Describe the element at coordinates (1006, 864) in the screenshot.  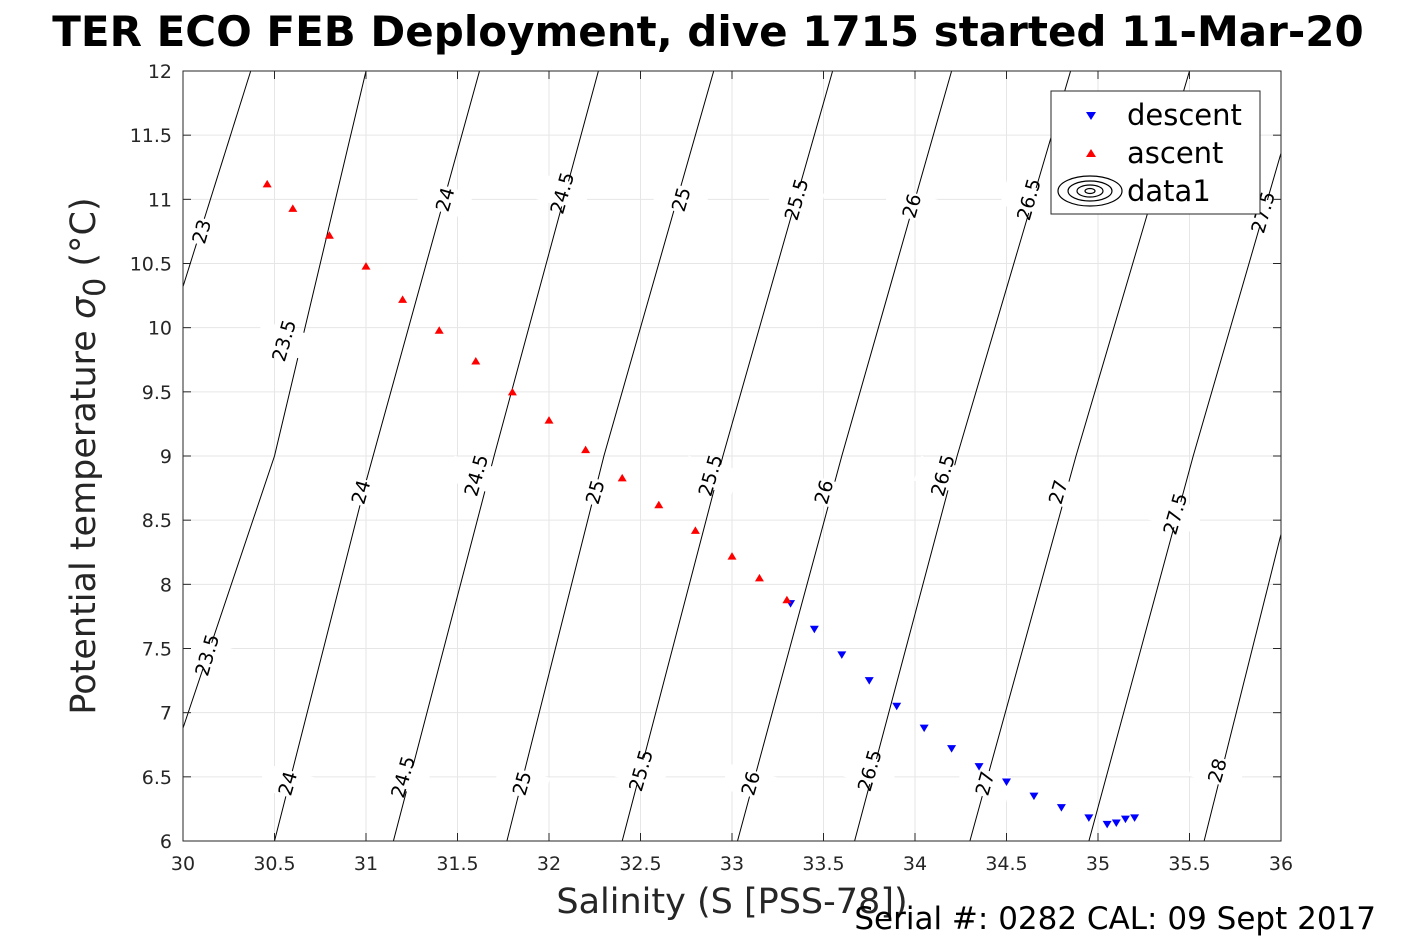
I see `x-tick-label: 34.5` at that location.